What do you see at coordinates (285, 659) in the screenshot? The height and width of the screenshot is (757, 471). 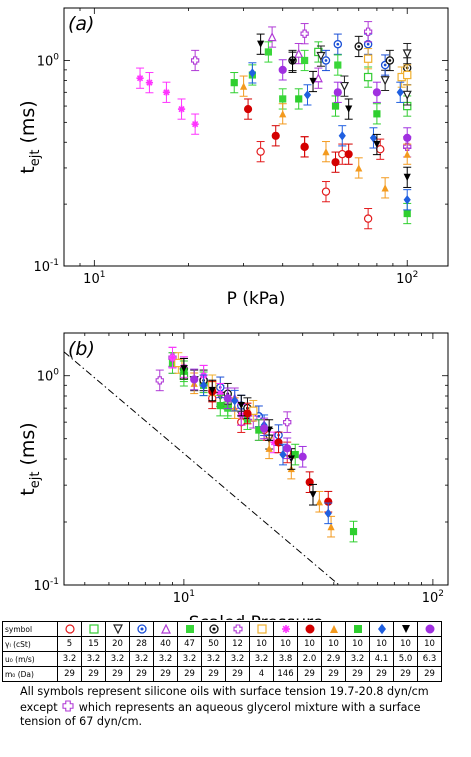 I see `legend-cell-velocity: 3.8` at bounding box center [285, 659].